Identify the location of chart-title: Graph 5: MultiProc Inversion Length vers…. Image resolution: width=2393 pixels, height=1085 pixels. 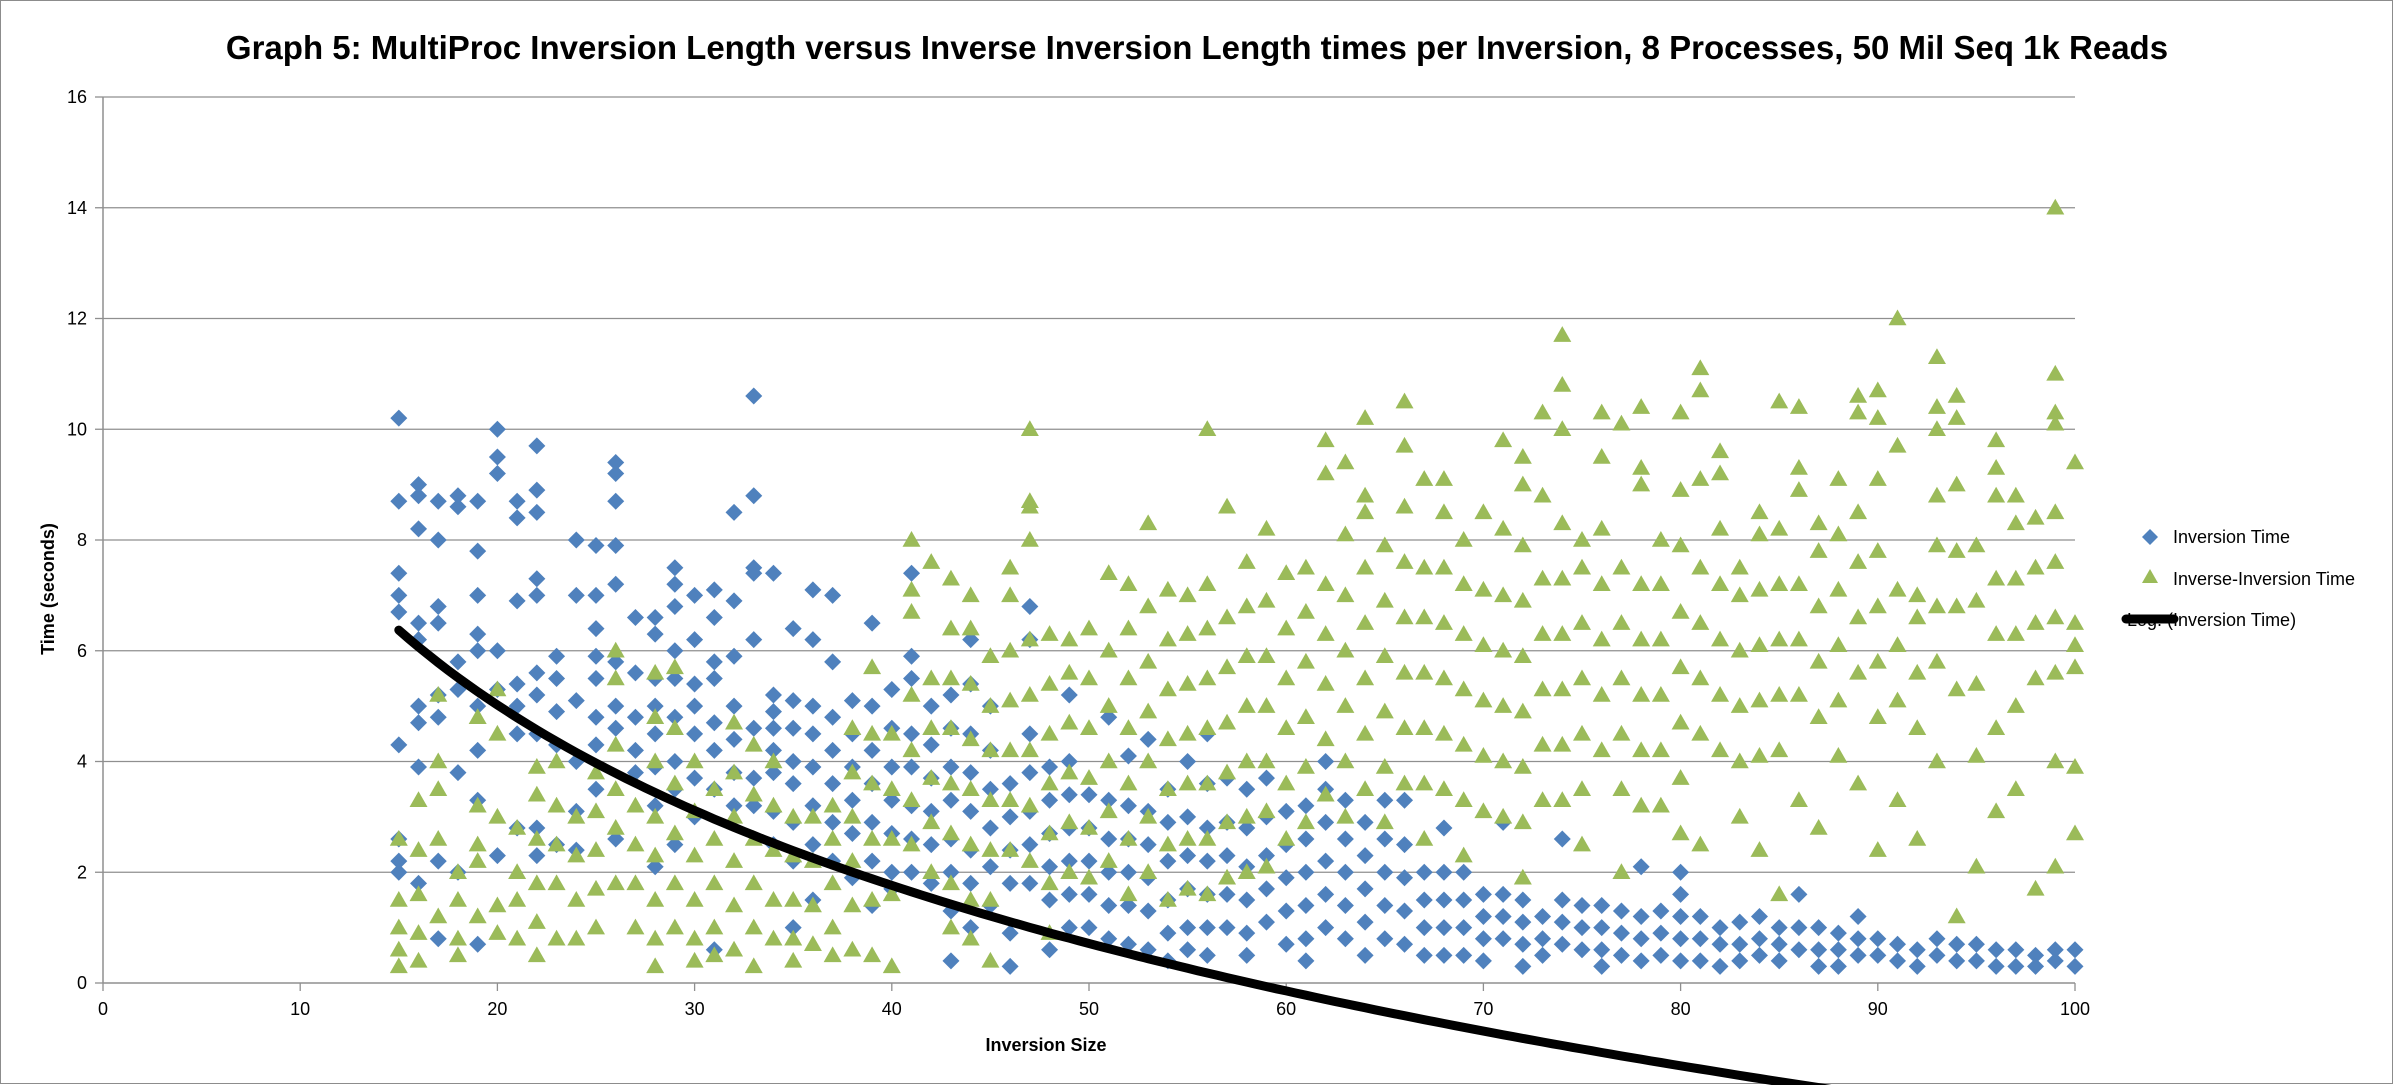
(1197, 47).